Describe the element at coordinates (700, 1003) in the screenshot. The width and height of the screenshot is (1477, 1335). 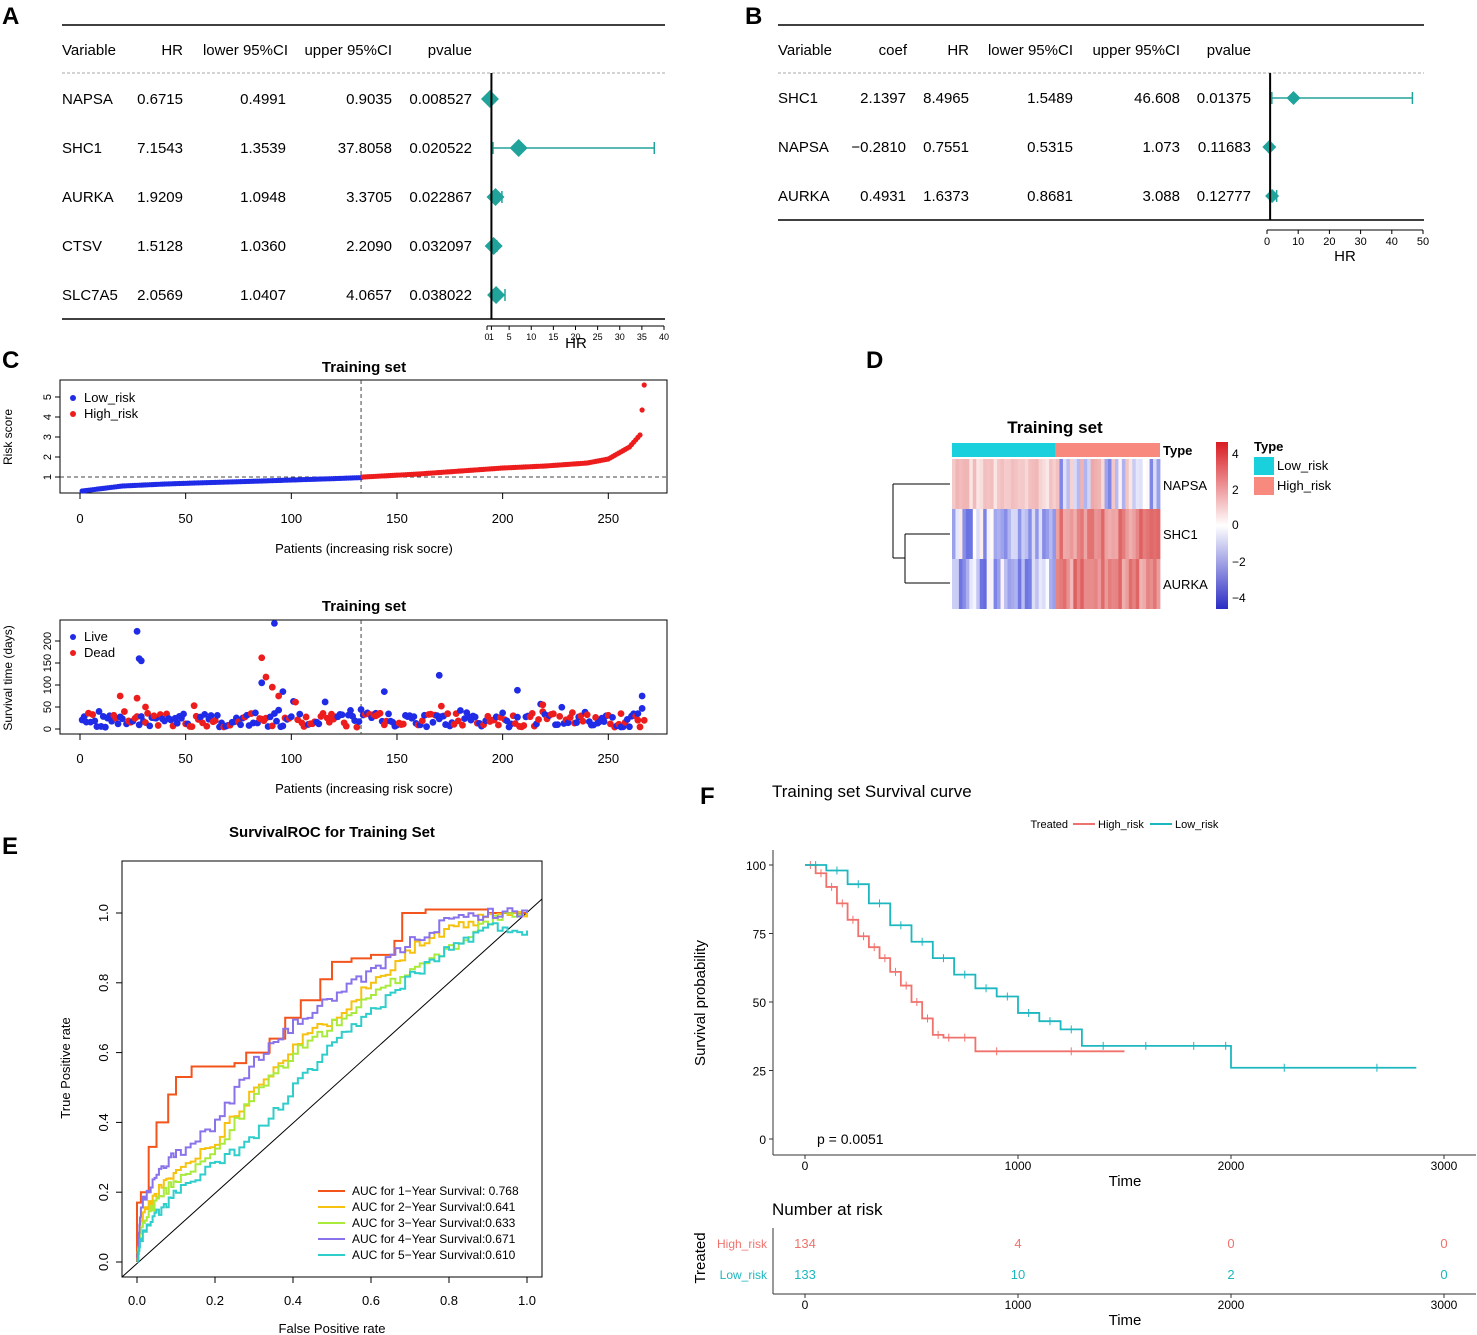
I see `y-axis-label: Survival probability` at that location.